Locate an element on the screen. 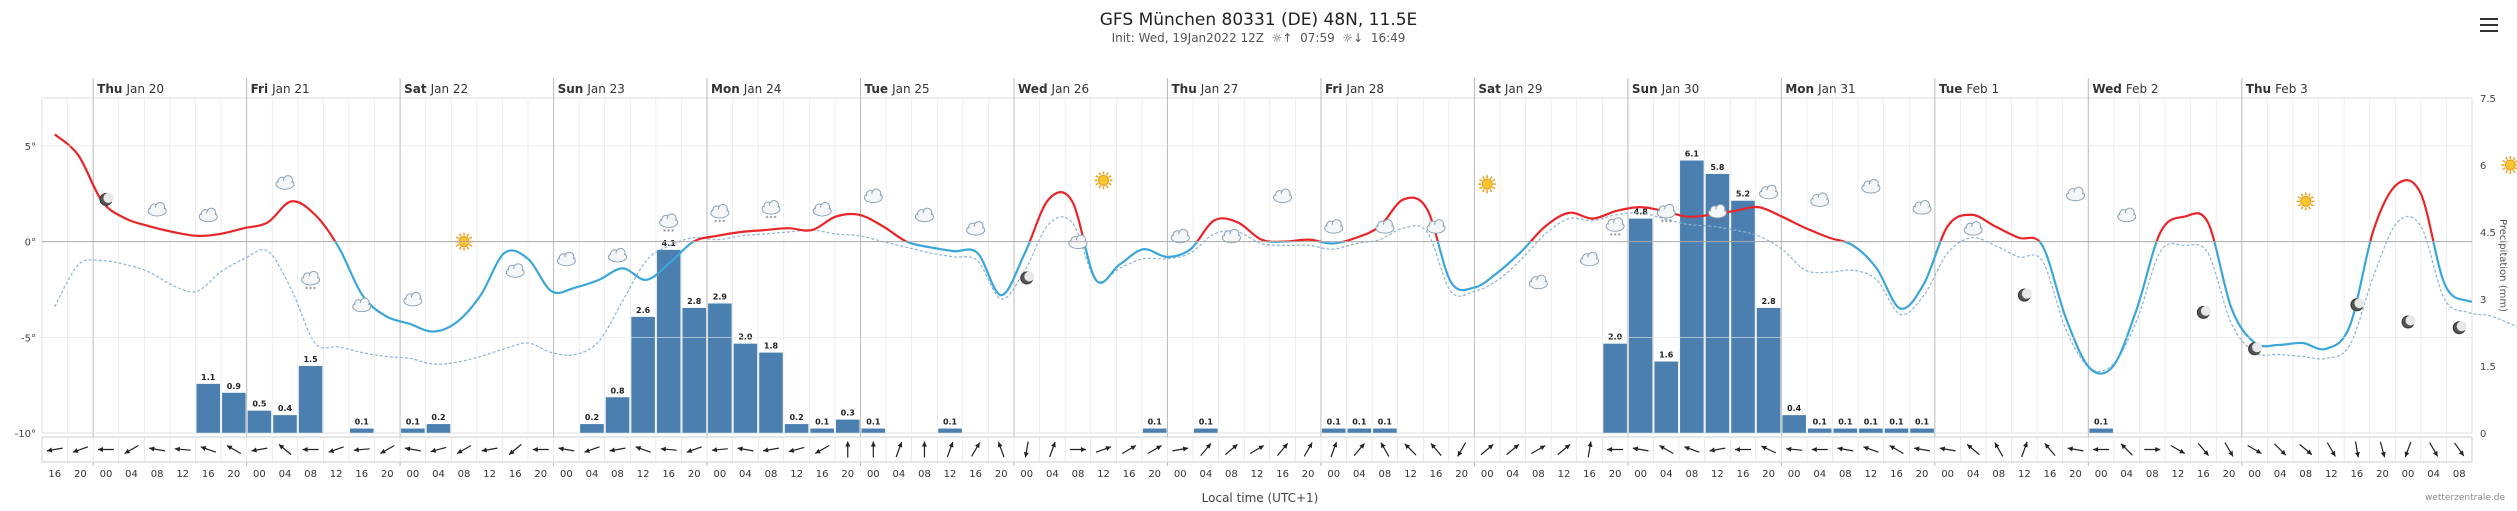 The width and height of the screenshot is (2517, 511). day-label: Wed Jan 26 is located at coordinates (1053, 89).